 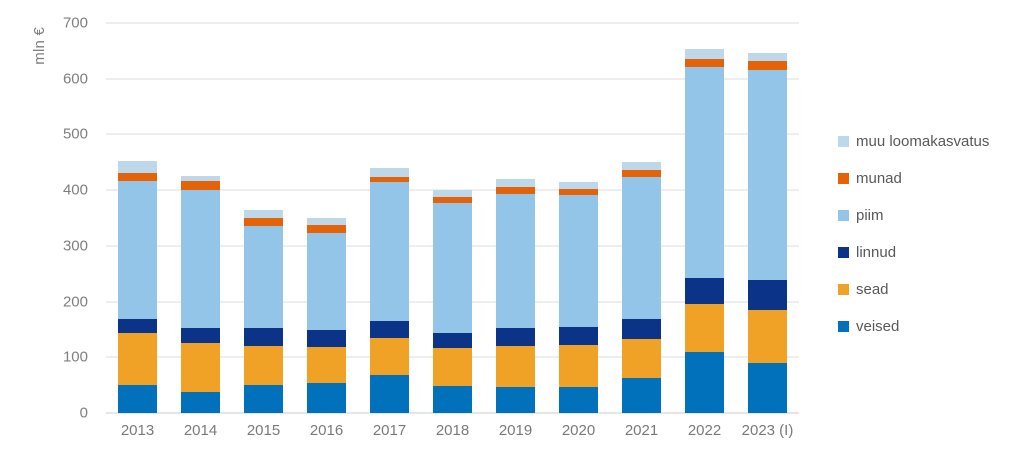 What do you see at coordinates (263, 222) in the screenshot?
I see `segment-munad-2015` at bounding box center [263, 222].